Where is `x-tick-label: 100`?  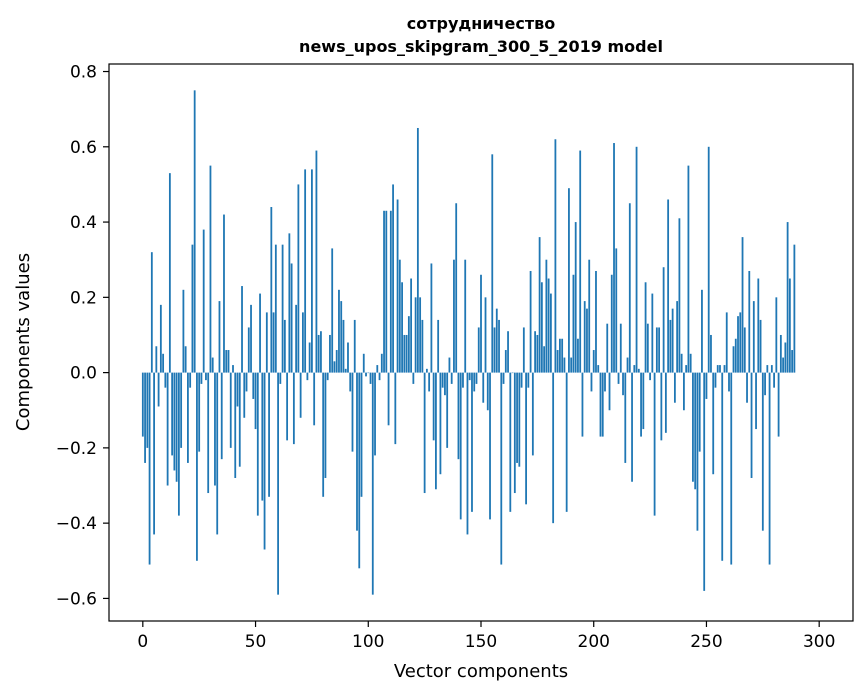
x-tick-label: 100 is located at coordinates (368, 642).